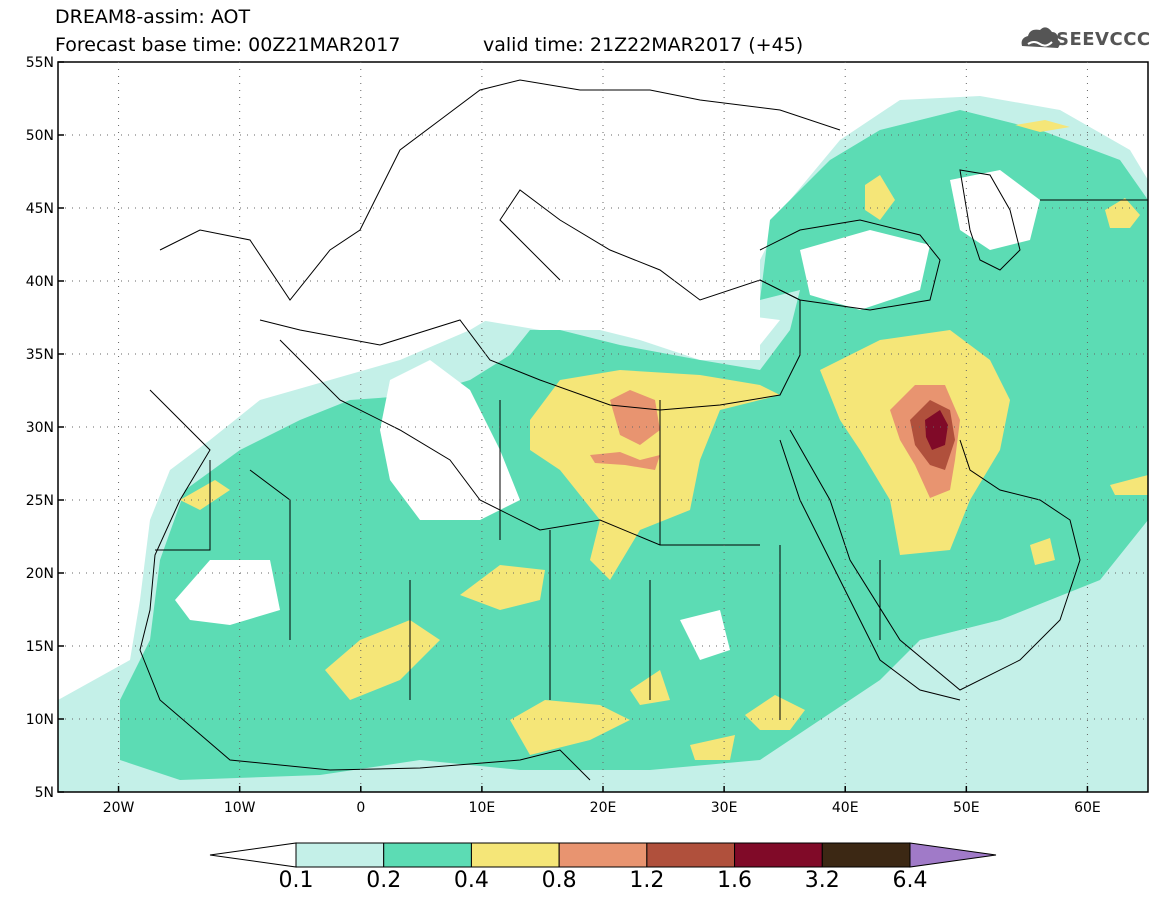  I want to click on colorbar, so click(603, 855).